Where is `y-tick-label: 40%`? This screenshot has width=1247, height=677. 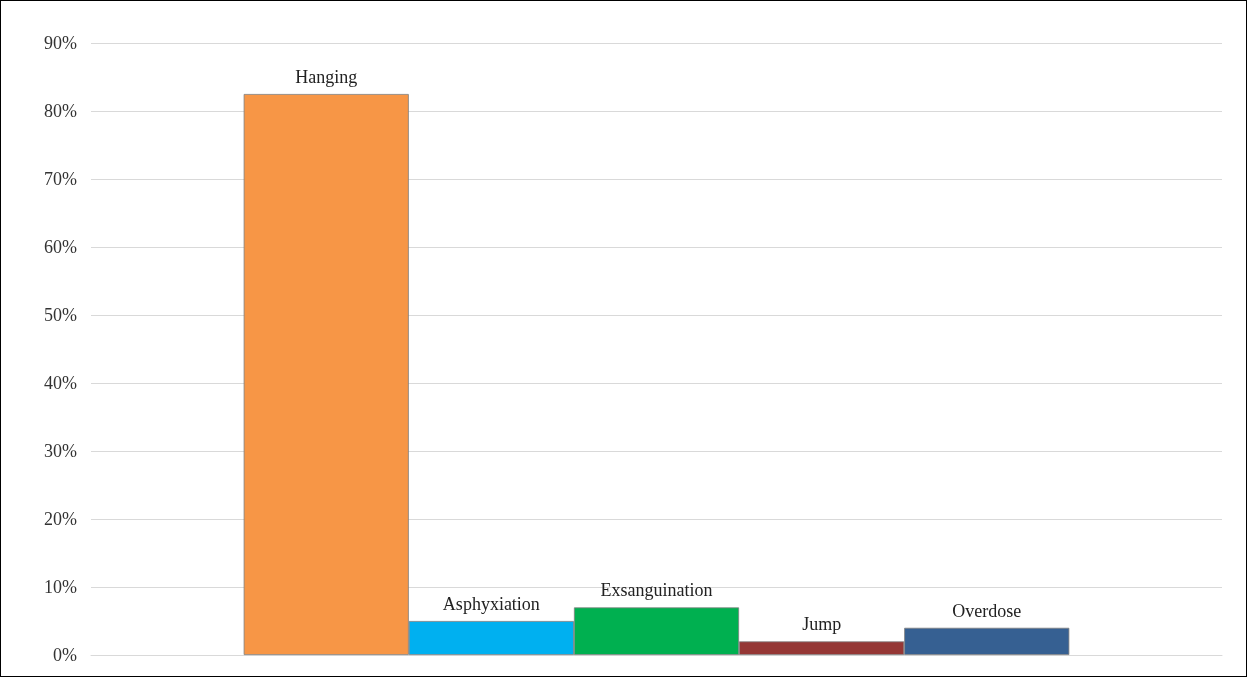 y-tick-label: 40% is located at coordinates (60, 383).